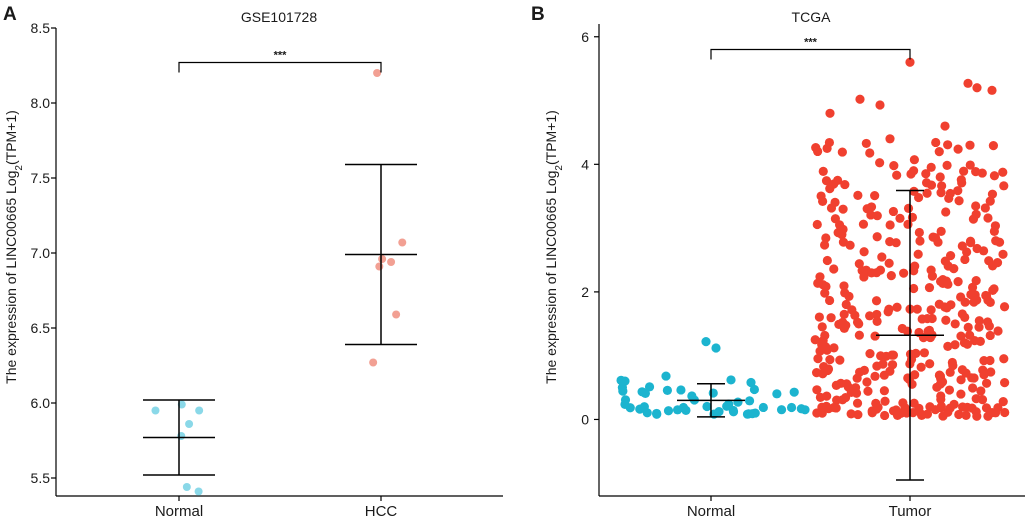  Describe the element at coordinates (590, 228) in the screenshot. I see `panel-b-y-ticks: 0 2 4 6` at that location.